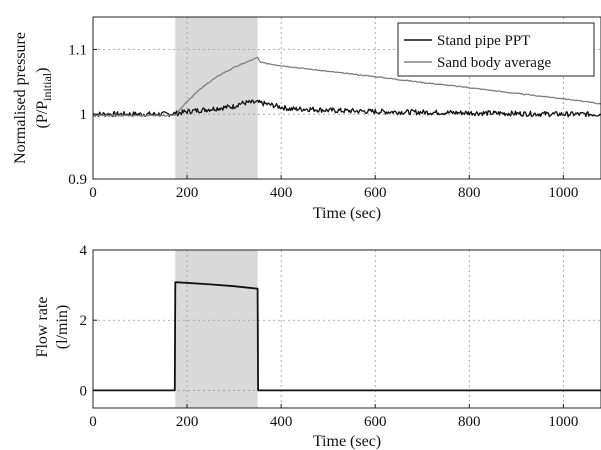  I want to click on pressure-injection-shade, so click(216, 98).